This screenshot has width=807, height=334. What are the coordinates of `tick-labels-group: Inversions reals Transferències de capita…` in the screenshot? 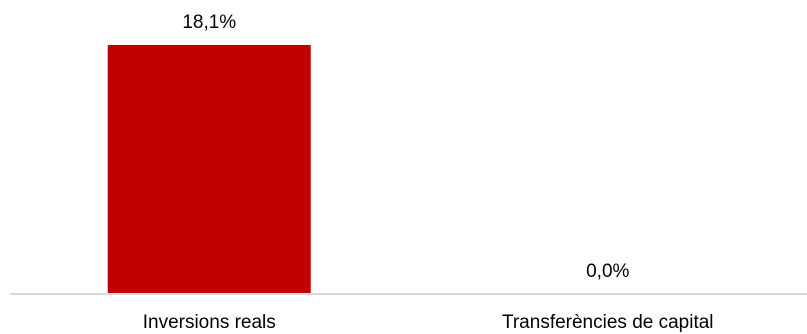 It's located at (428, 322).